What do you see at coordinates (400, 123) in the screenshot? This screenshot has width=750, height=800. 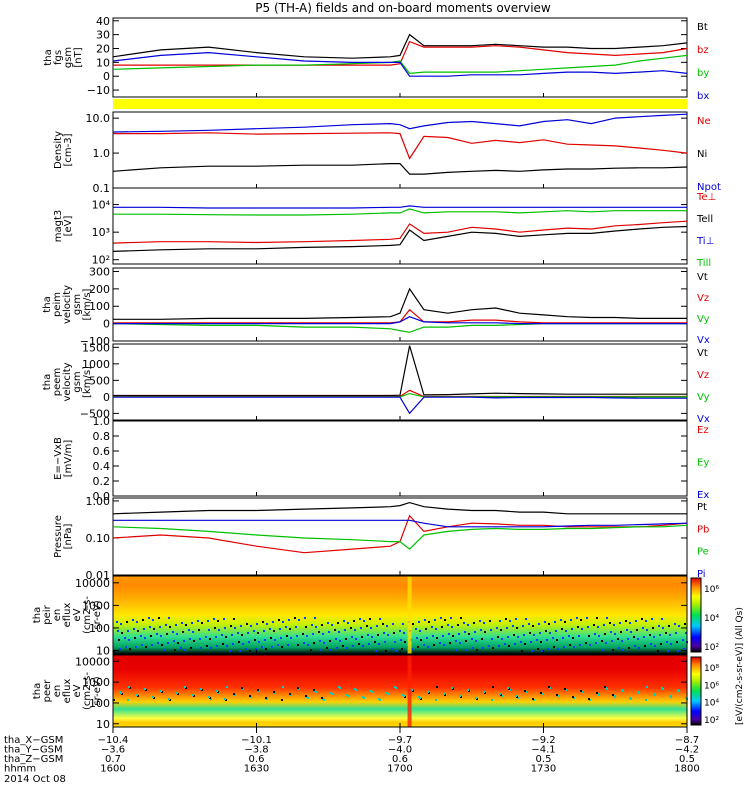 I see `series-line-npot` at bounding box center [400, 123].